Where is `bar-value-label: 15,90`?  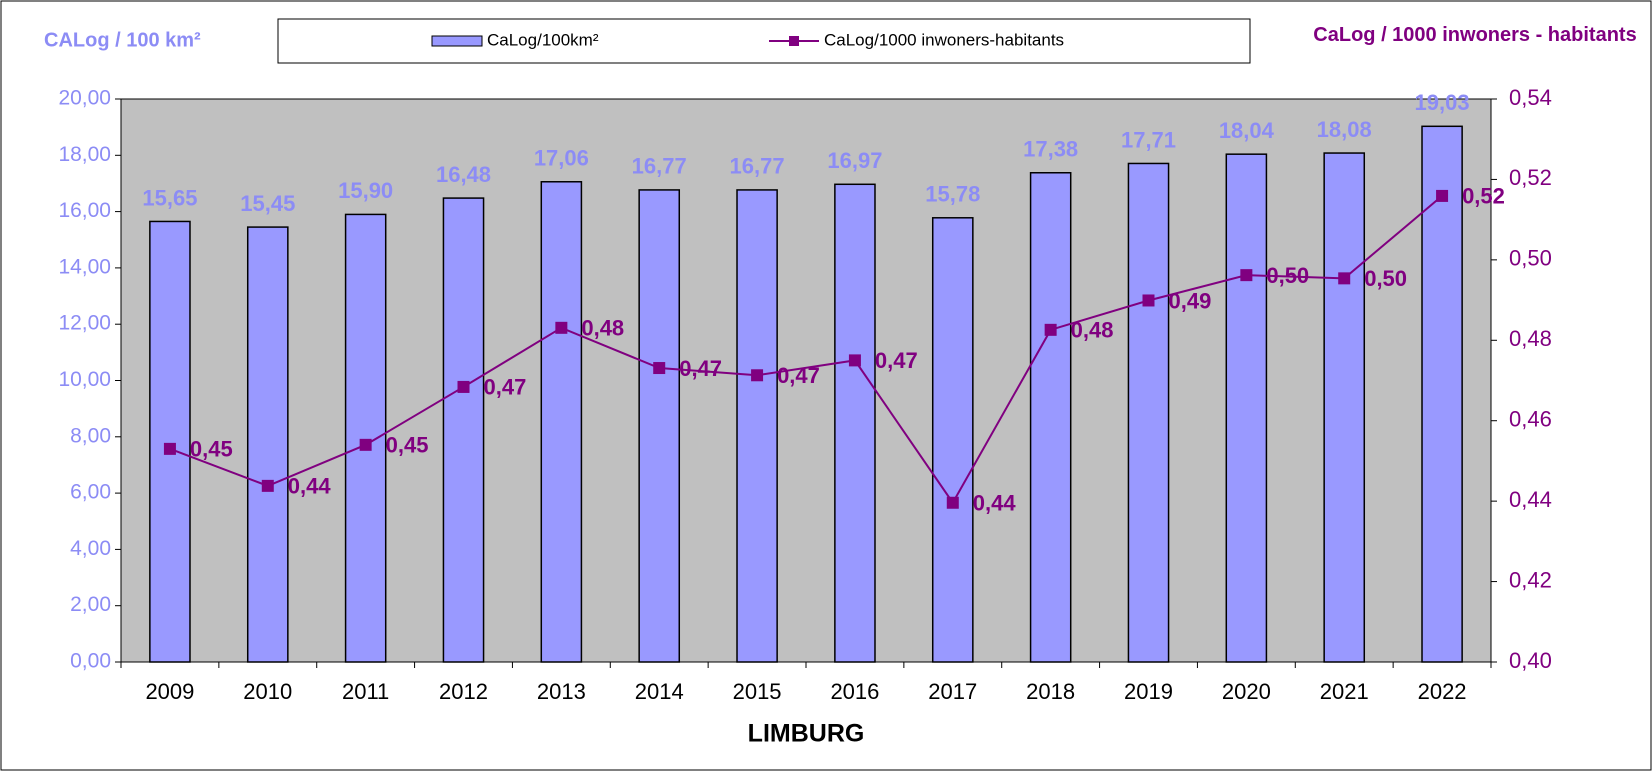 bar-value-label: 15,90 is located at coordinates (365, 190).